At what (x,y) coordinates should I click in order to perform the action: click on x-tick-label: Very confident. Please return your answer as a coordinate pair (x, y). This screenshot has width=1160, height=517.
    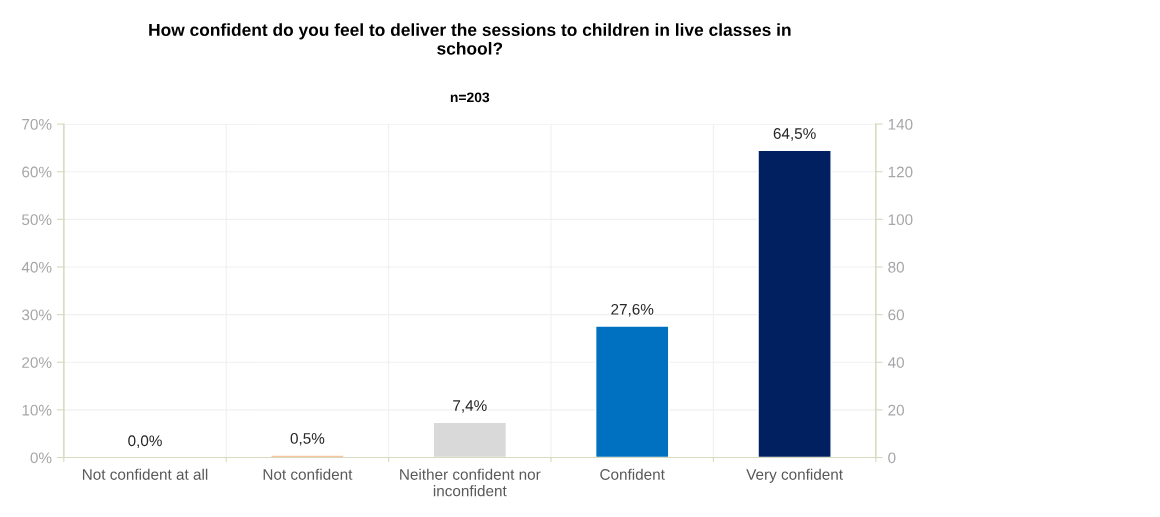
    Looking at the image, I should click on (794, 475).